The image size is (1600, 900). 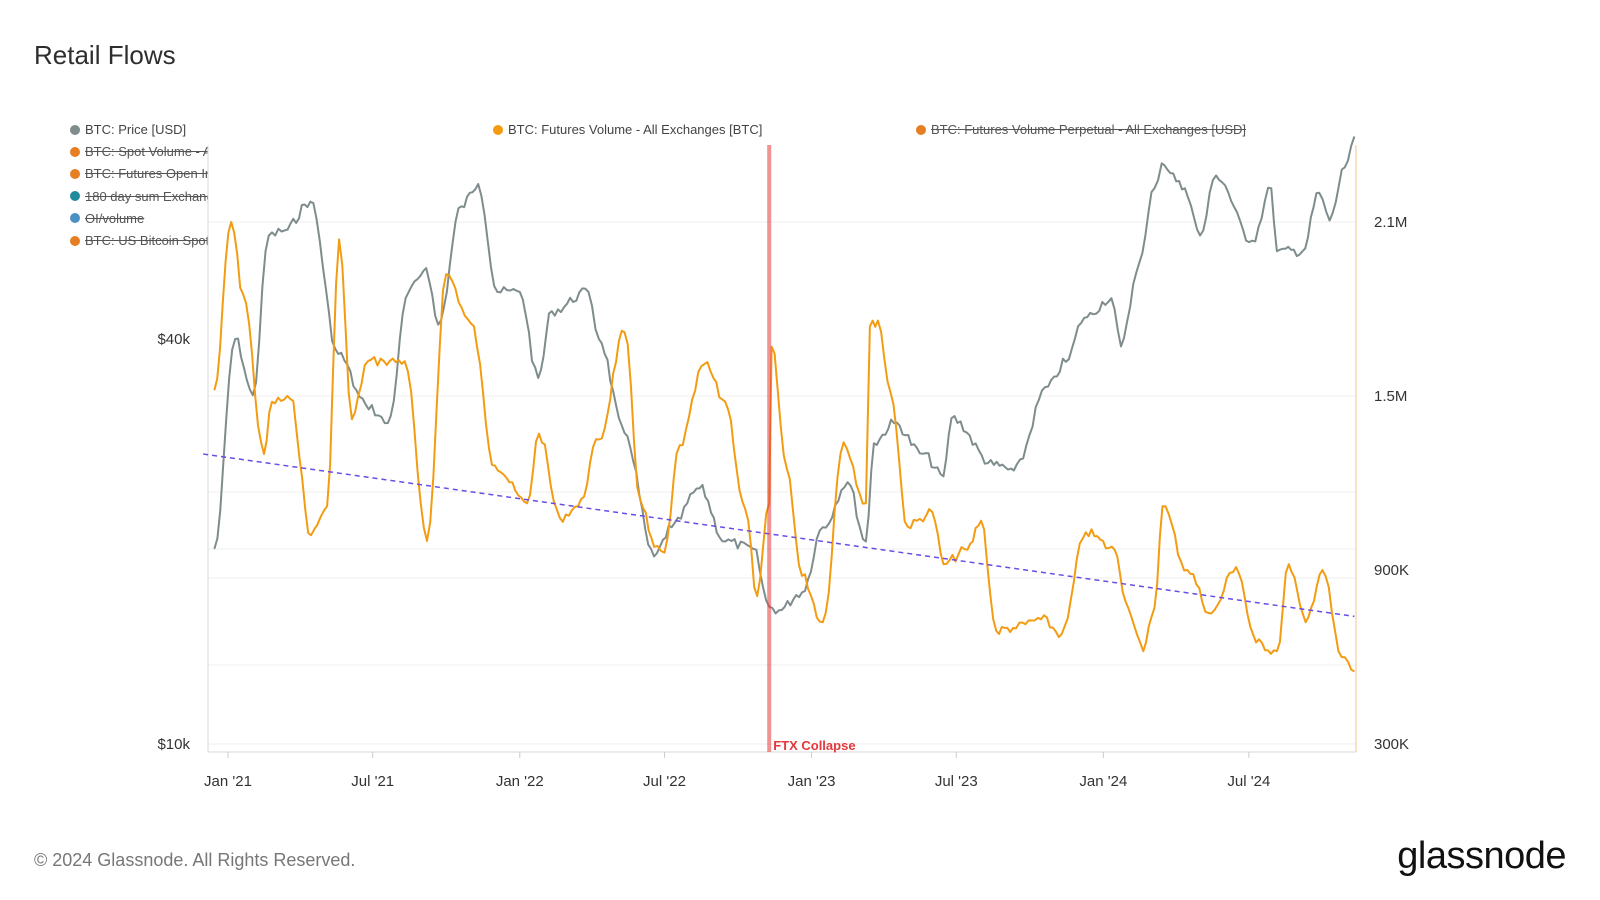 I want to click on trendline, so click(x=779, y=535).